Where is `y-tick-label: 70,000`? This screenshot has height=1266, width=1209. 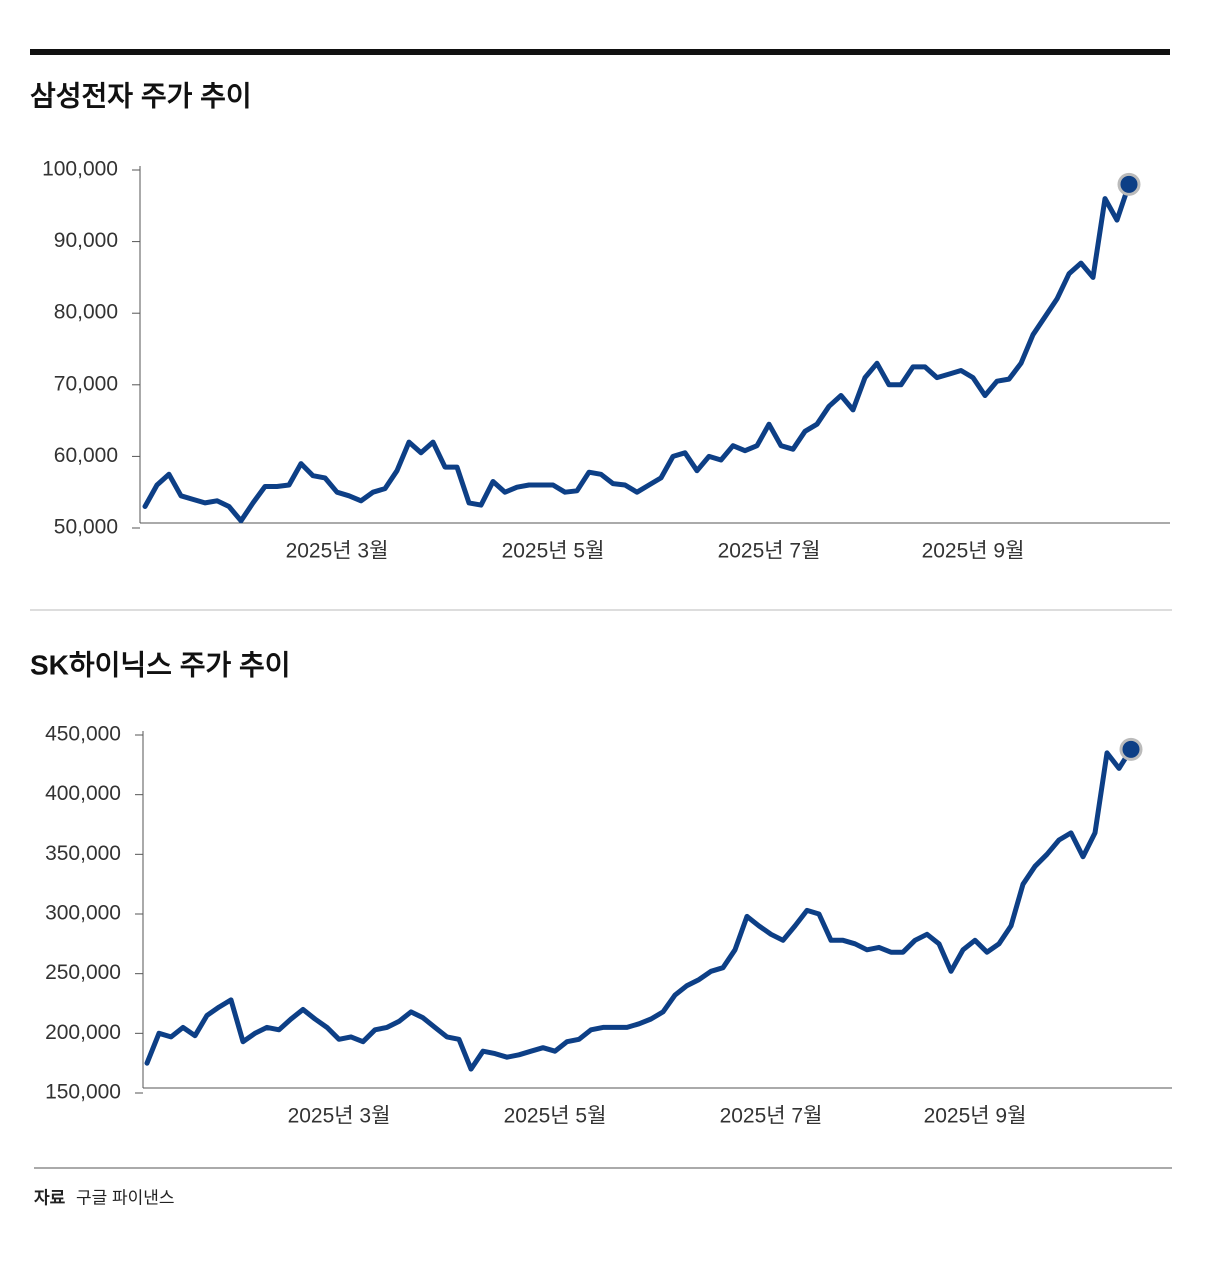
y-tick-label: 70,000 is located at coordinates (86, 383).